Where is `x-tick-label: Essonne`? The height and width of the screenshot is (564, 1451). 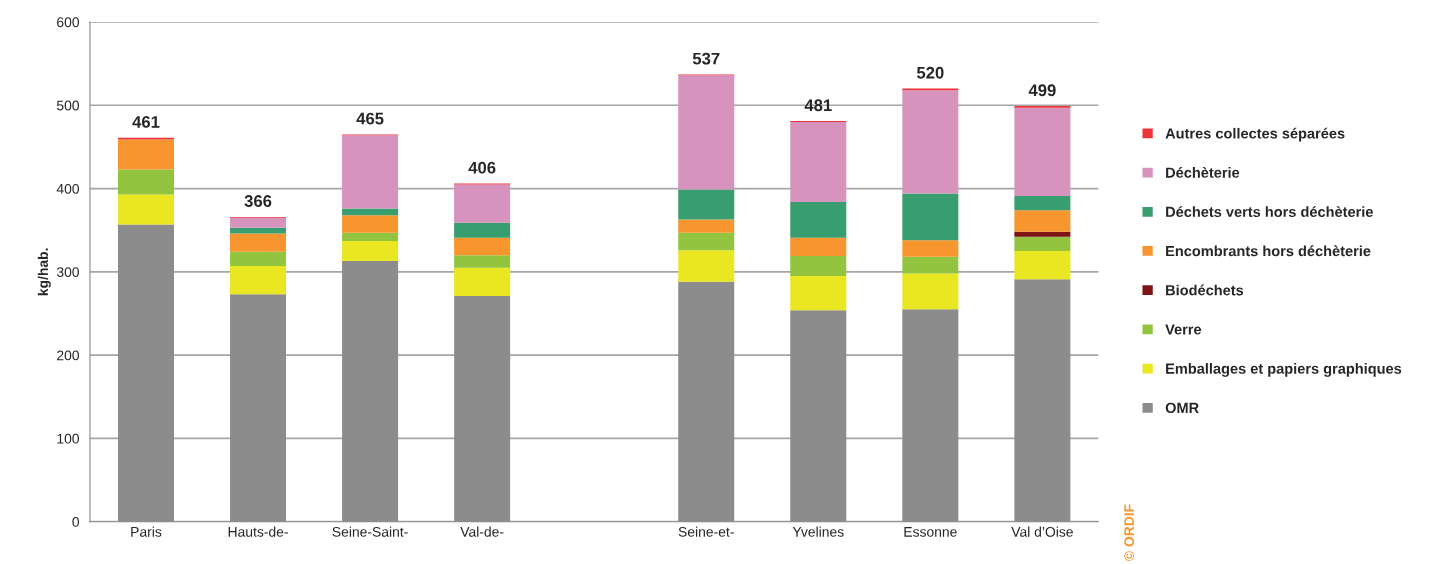 x-tick-label: Essonne is located at coordinates (930, 532).